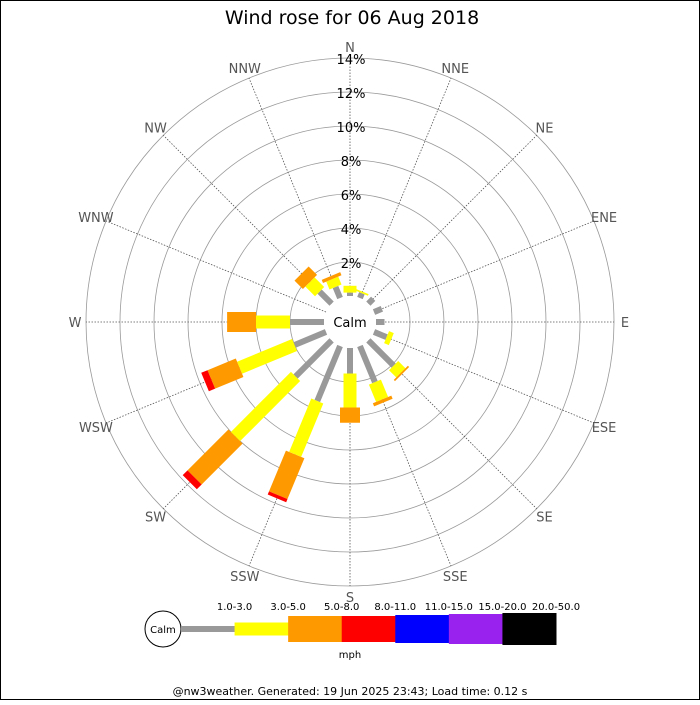  What do you see at coordinates (367, 364) in the screenshot?
I see `petal-segment-sse-1.0-3.0` at bounding box center [367, 364].